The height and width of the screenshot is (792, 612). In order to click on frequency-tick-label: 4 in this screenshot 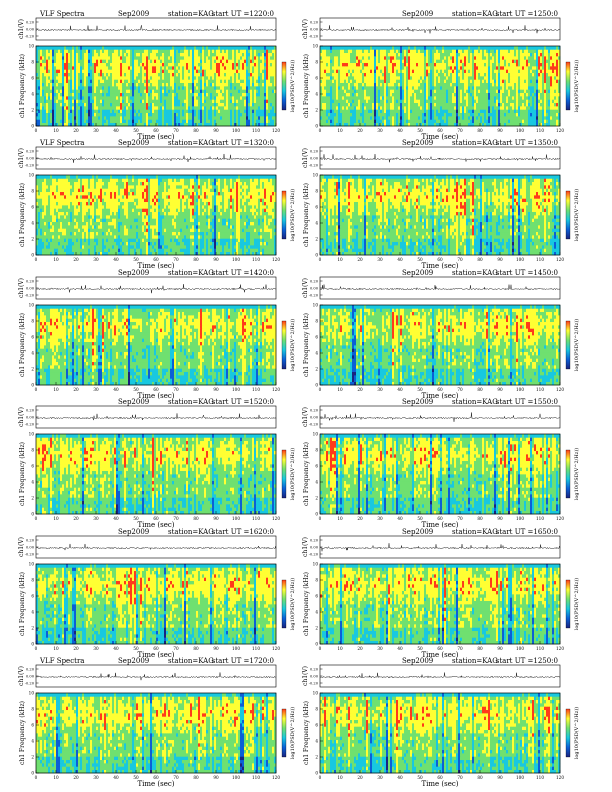, I will do `click(32, 94)`.